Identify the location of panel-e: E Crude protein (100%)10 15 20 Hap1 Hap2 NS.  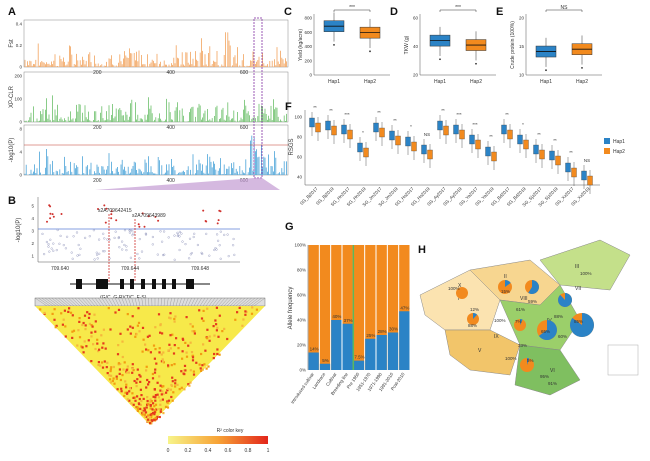
(549, 45).